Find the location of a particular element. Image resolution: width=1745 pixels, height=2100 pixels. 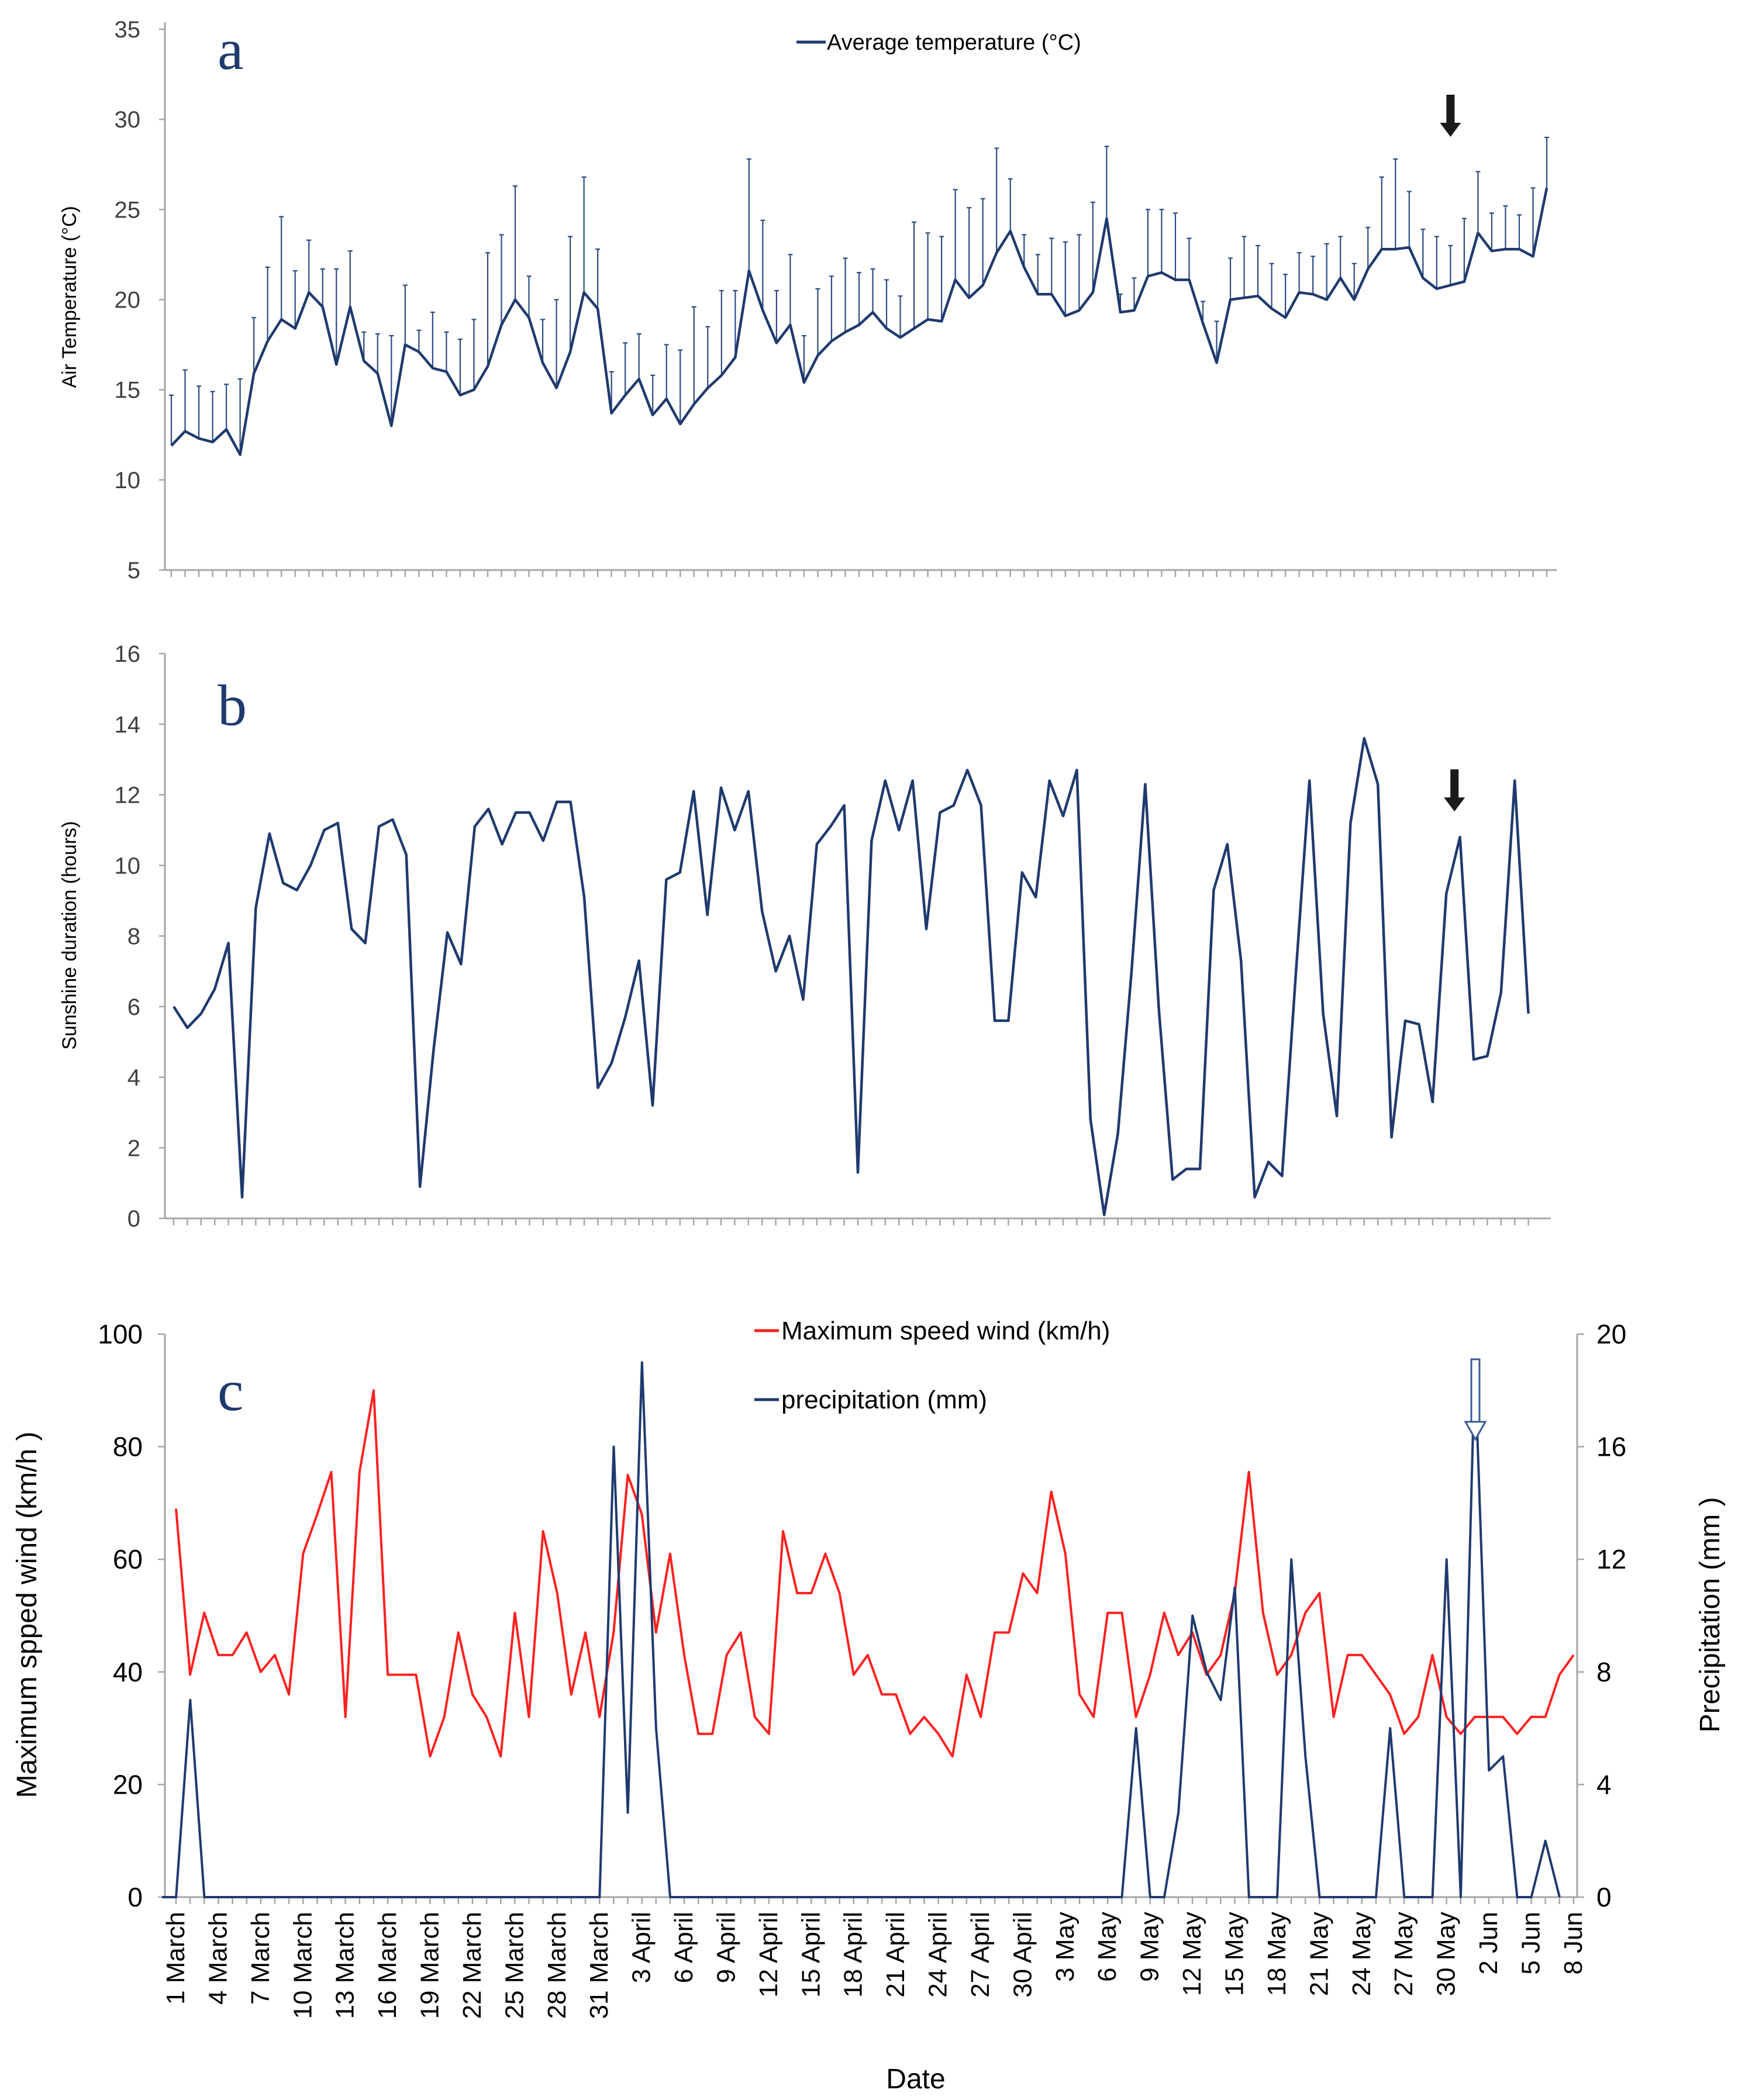

panel-c-date-label: 24 May is located at coordinates (1361, 1954).